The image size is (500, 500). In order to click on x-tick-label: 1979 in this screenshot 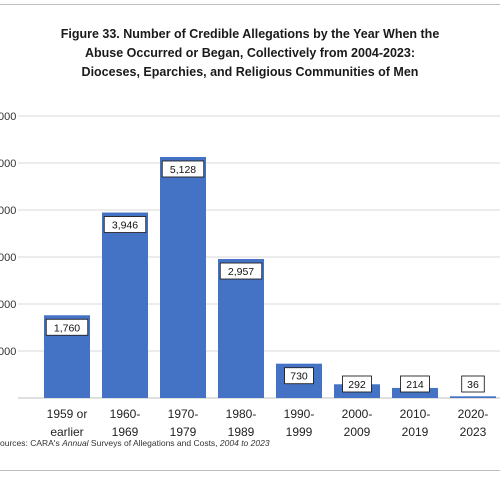, I will do `click(183, 432)`.